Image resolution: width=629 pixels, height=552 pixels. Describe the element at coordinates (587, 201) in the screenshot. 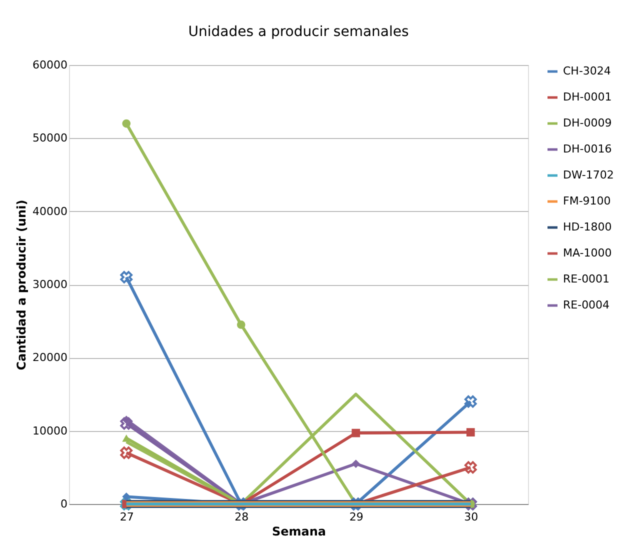

I see `legend-label: FM-9100` at that location.